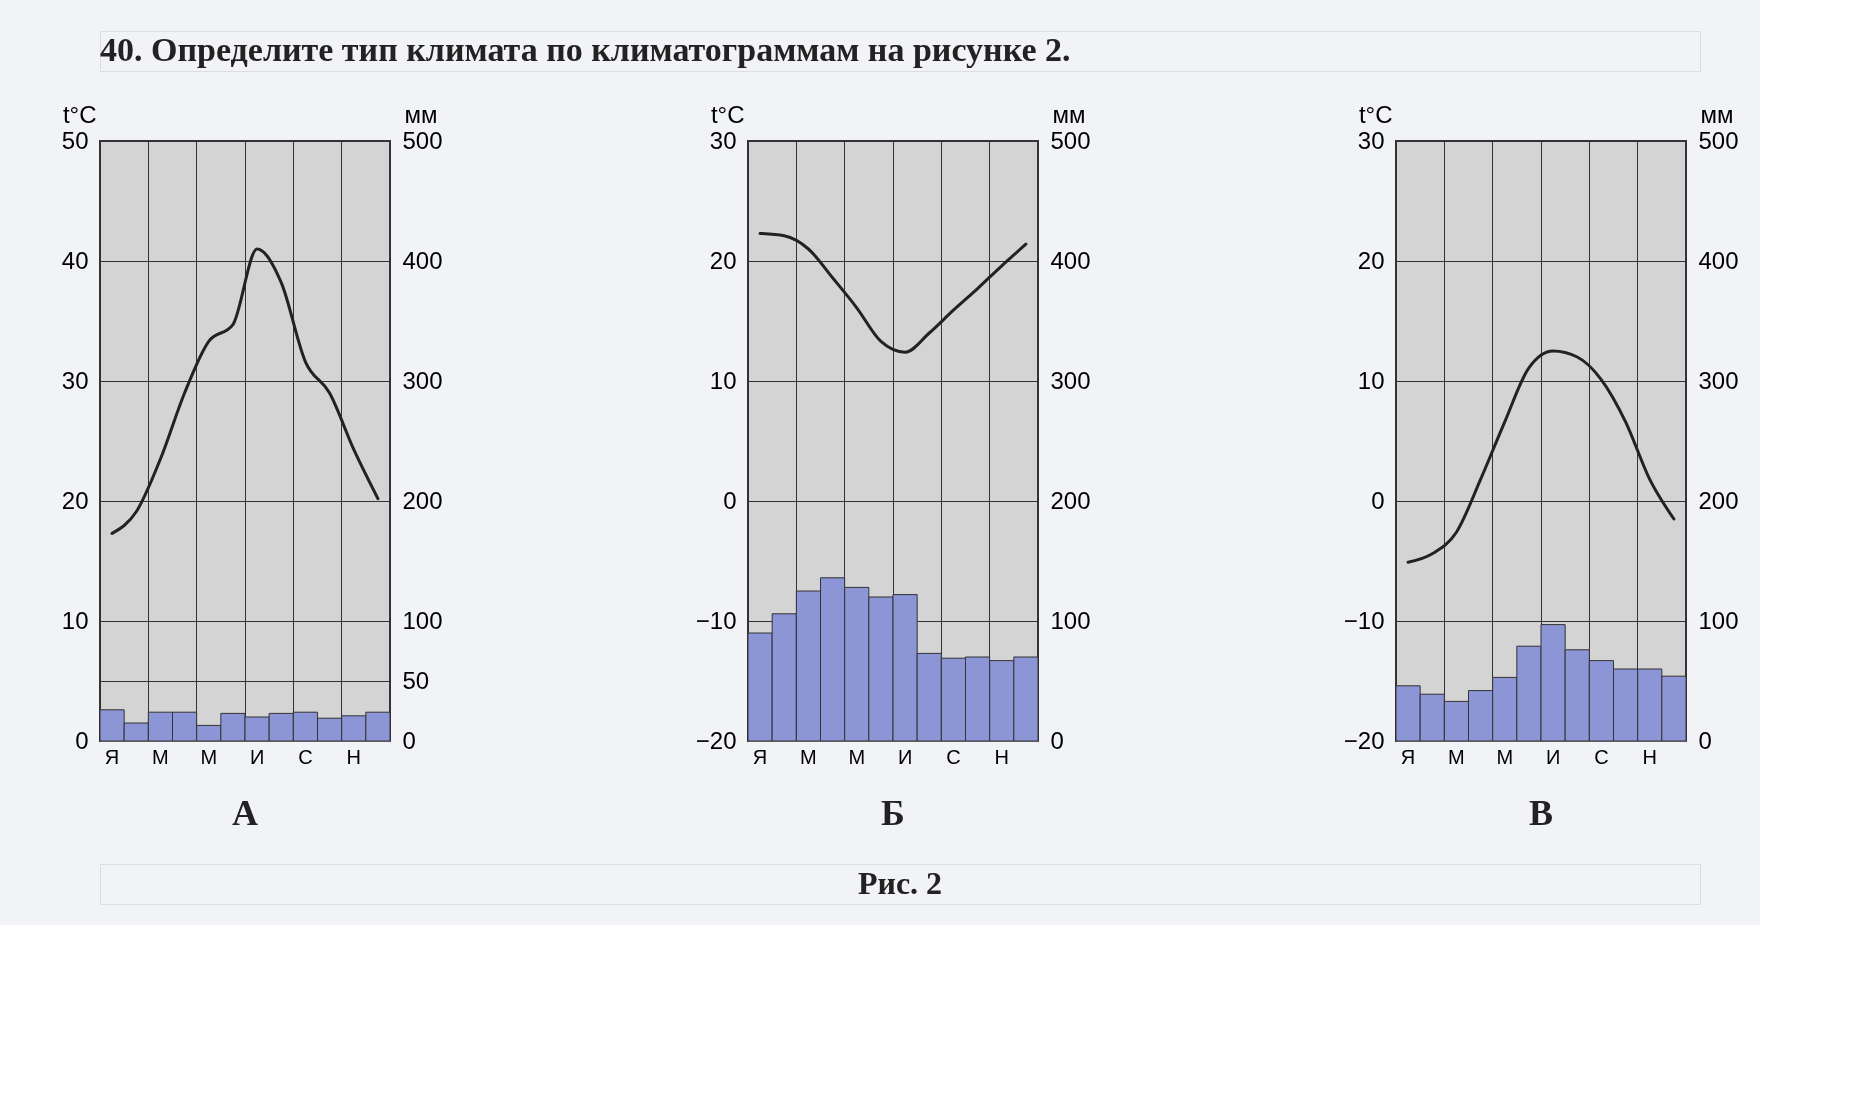 The image size is (1853, 1120). What do you see at coordinates (416, 680) in the screenshot?
I see `y2-tick-label: 50` at bounding box center [416, 680].